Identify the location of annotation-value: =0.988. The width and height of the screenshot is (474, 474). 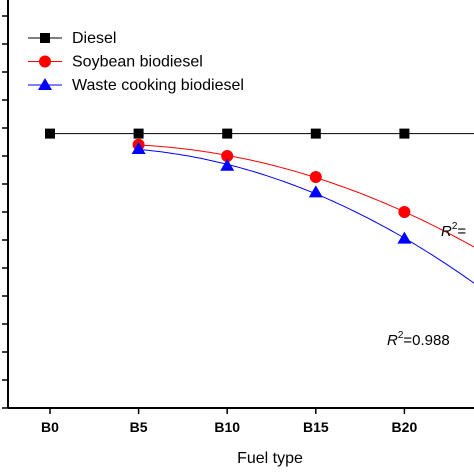
(426, 340).